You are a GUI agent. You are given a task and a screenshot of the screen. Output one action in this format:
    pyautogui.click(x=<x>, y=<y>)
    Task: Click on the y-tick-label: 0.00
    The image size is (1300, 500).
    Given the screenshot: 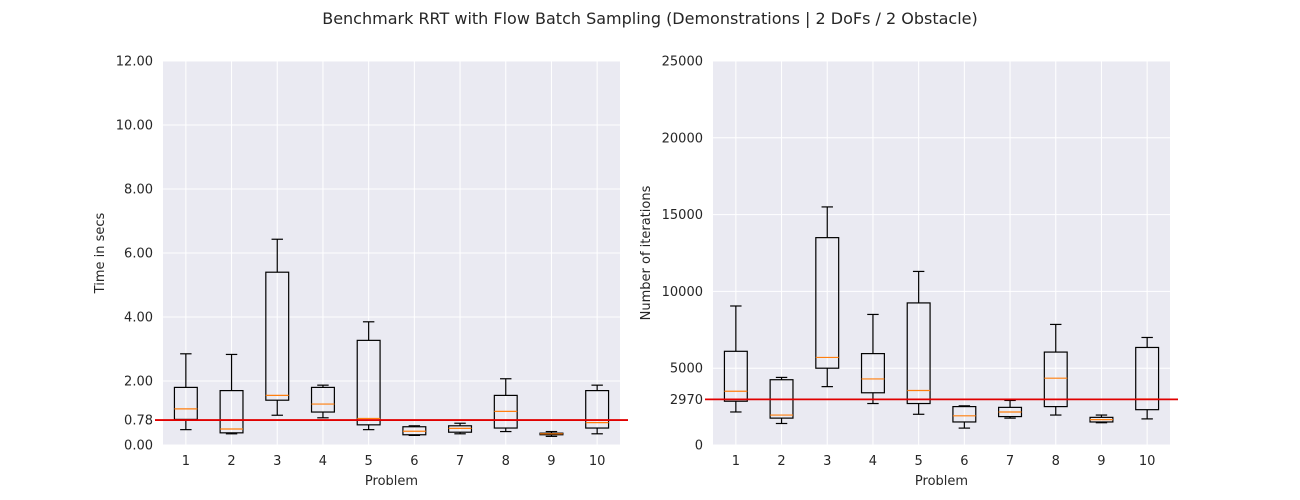 What is the action you would take?
    pyautogui.click(x=138, y=446)
    